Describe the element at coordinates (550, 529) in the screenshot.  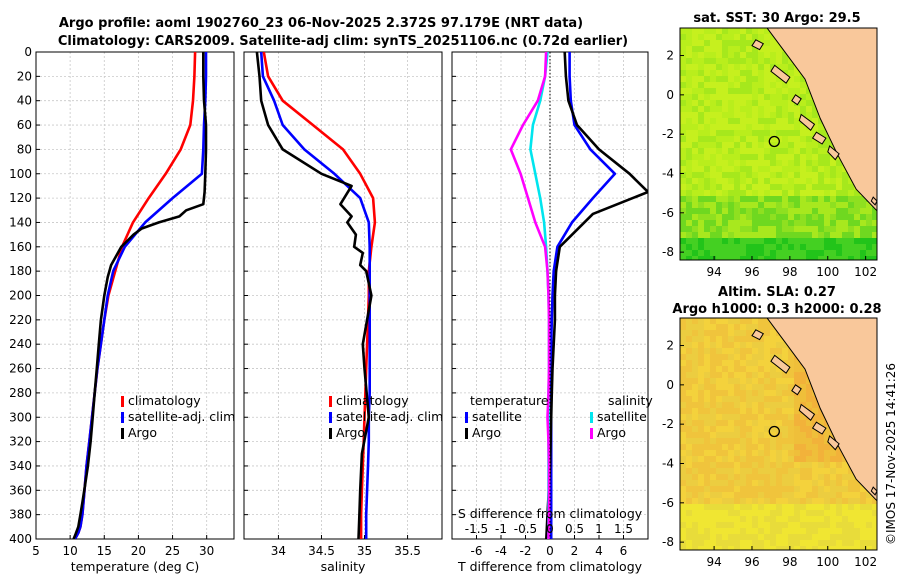
I see `s-tick-label: 0` at that location.